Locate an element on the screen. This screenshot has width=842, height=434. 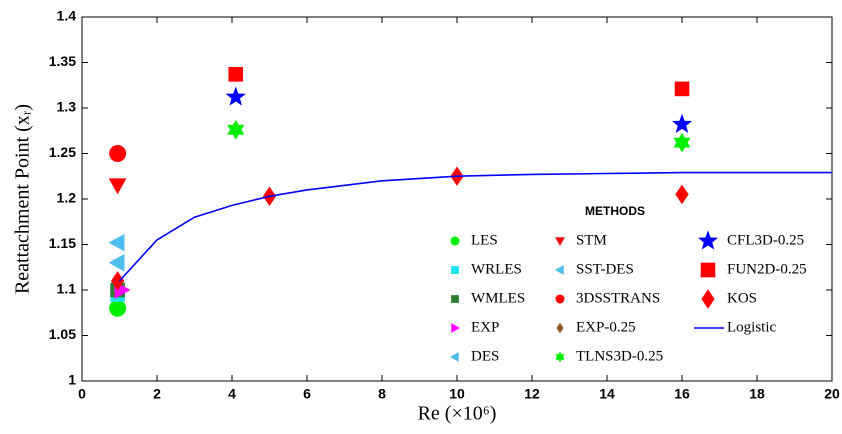
y-tick-label: 1.15 is located at coordinates (62, 243).